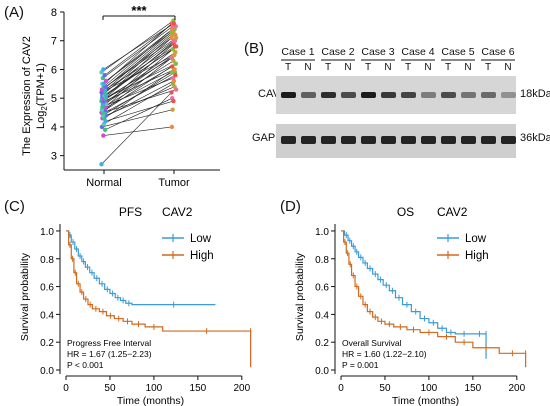 This screenshot has width=550, height=406. I want to click on chart-d-annotation: HR = 1.60 (1.22−2.10), so click(384, 354).